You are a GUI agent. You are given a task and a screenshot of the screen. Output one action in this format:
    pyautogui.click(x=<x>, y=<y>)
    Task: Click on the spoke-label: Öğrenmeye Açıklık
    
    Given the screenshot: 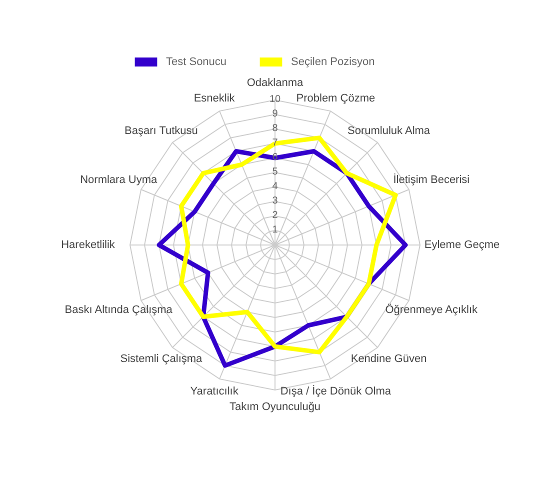 What is the action you would take?
    pyautogui.click(x=431, y=309)
    